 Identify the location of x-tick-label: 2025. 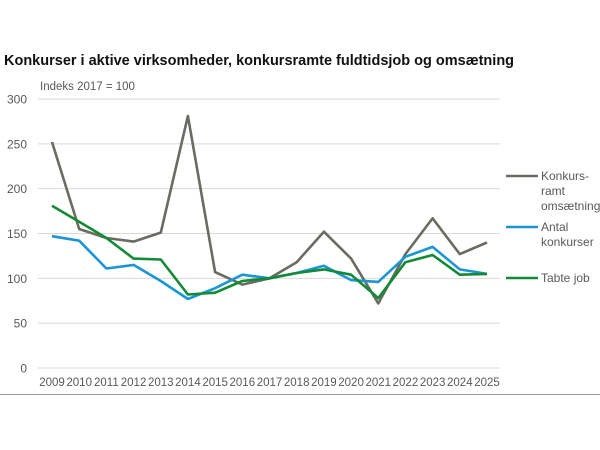
(487, 383).